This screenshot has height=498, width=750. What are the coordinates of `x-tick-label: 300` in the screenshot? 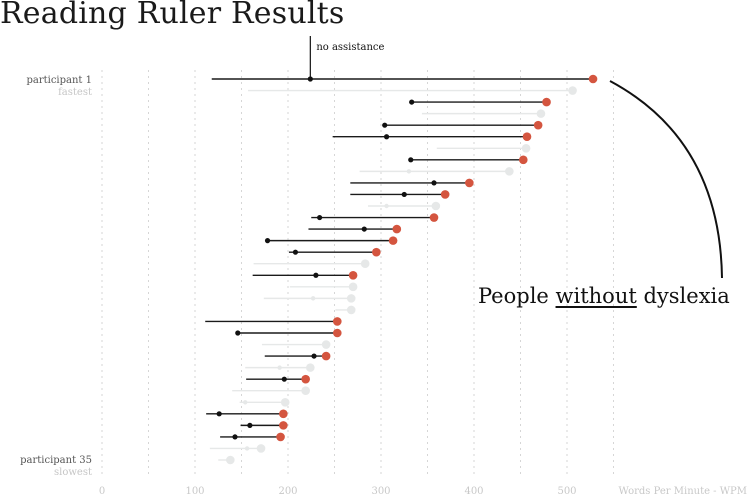 It's located at (380, 491).